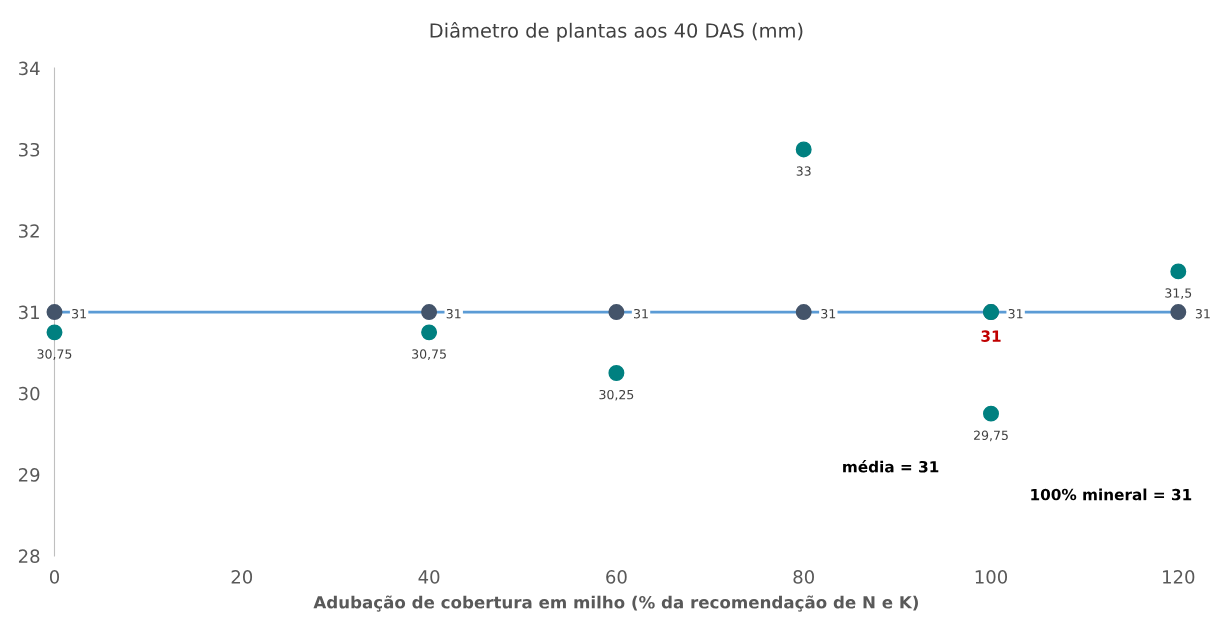 This screenshot has height=631, width=1211. What do you see at coordinates (429, 577) in the screenshot?
I see `x-tick-label: 40` at bounding box center [429, 577].